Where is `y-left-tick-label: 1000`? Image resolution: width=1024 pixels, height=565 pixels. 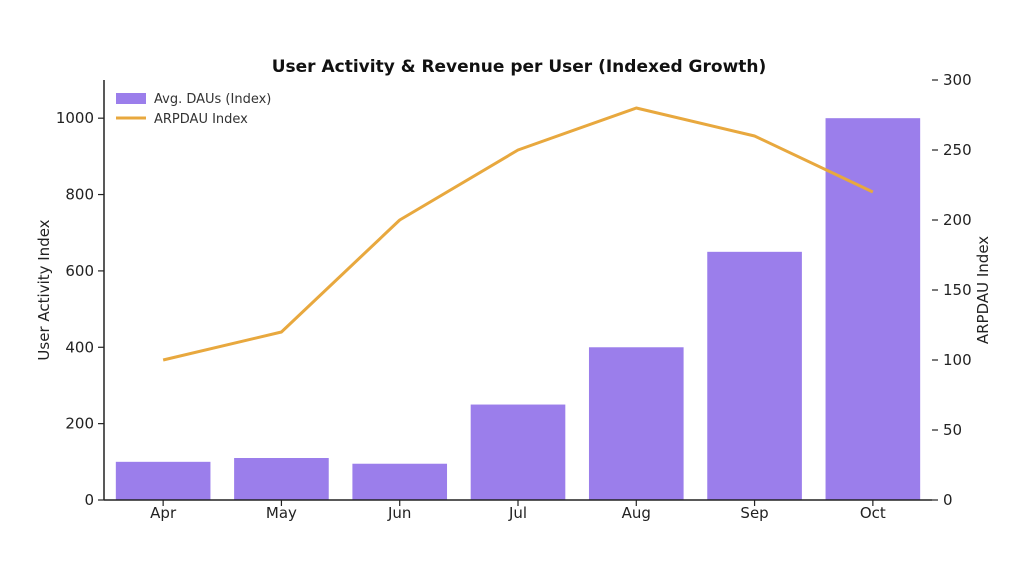 y-left-tick-label: 1000 is located at coordinates (75, 118).